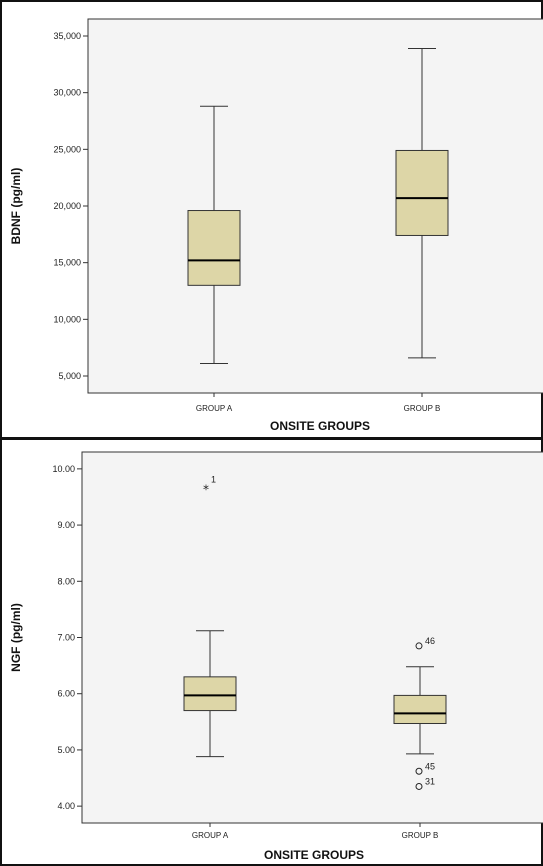 The height and width of the screenshot is (866, 543). What do you see at coordinates (213, 479) in the screenshot?
I see `ngf-group-a-outlier-label: 1` at bounding box center [213, 479].